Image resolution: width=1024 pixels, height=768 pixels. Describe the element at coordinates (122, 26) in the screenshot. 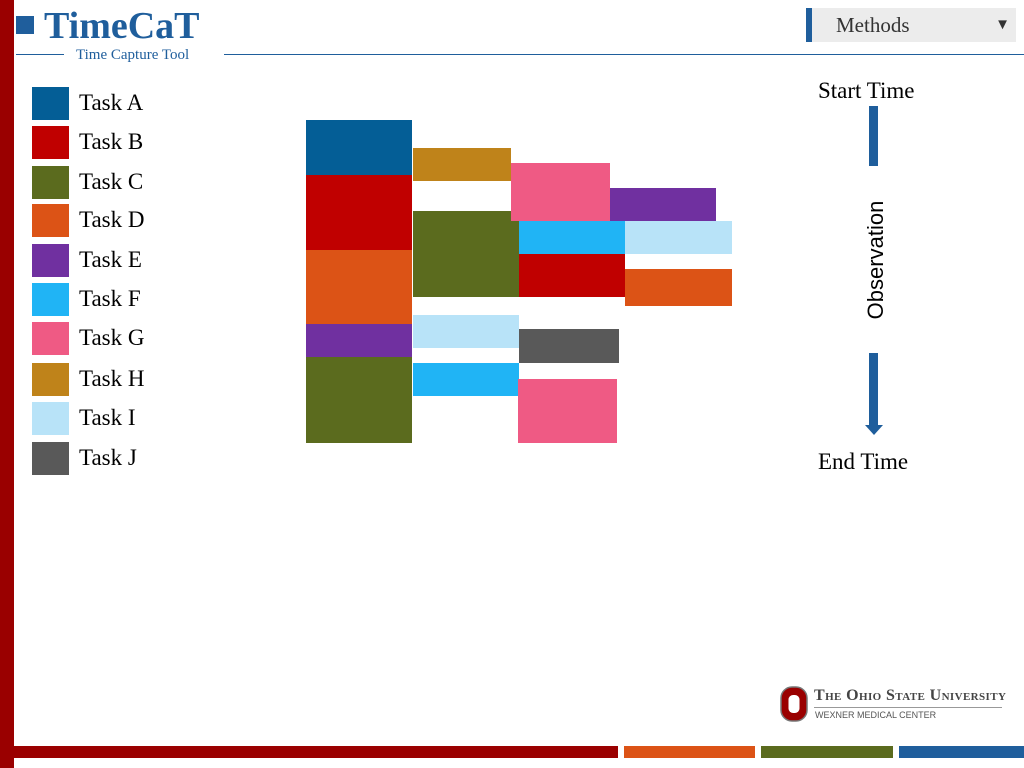

I see `app-title: TimeCaT` at that location.